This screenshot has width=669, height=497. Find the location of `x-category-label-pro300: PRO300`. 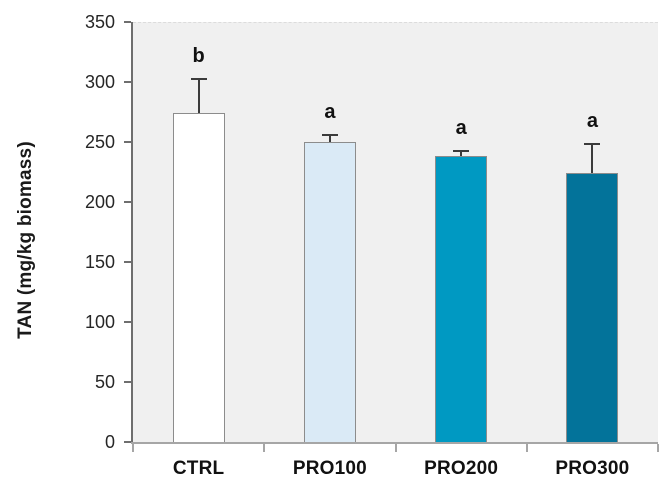

x-category-label-pro300: PRO300 is located at coordinates (592, 468).